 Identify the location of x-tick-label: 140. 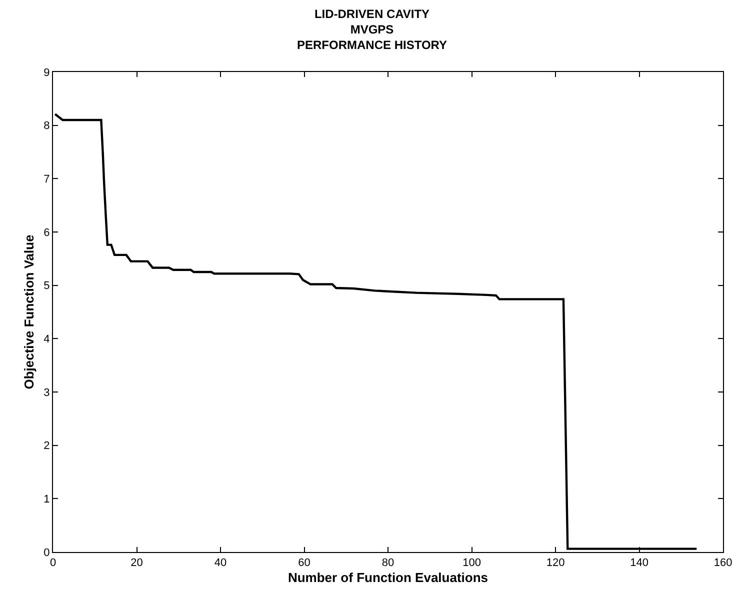
(639, 563).